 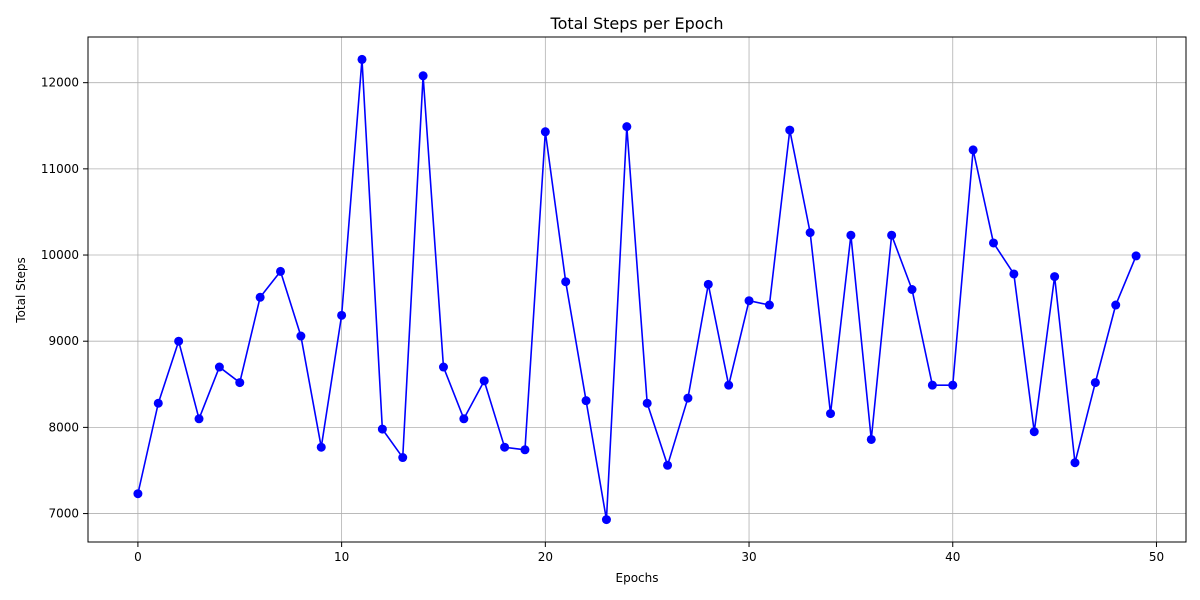 I want to click on y-tick-label: 12000, so click(x=60, y=83).